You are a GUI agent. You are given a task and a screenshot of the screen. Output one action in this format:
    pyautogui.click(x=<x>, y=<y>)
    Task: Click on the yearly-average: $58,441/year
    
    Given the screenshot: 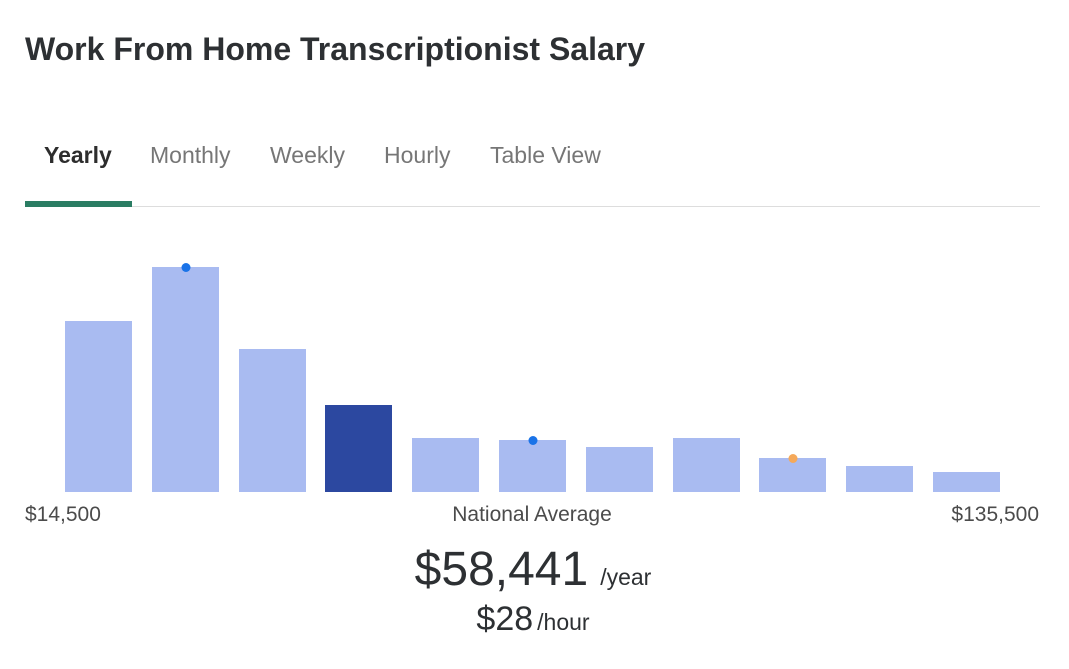 What is the action you would take?
    pyautogui.click(x=533, y=569)
    